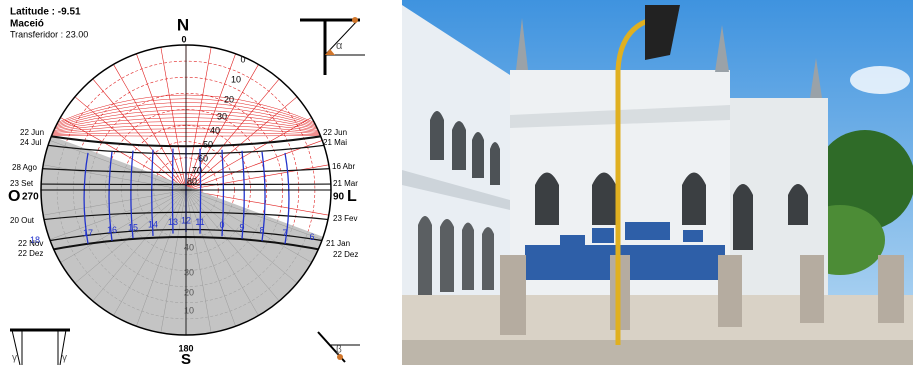 The image size is (913, 370). Describe the element at coordinates (335, 142) in the screenshot. I see `date-right: 21 Mai` at that location.